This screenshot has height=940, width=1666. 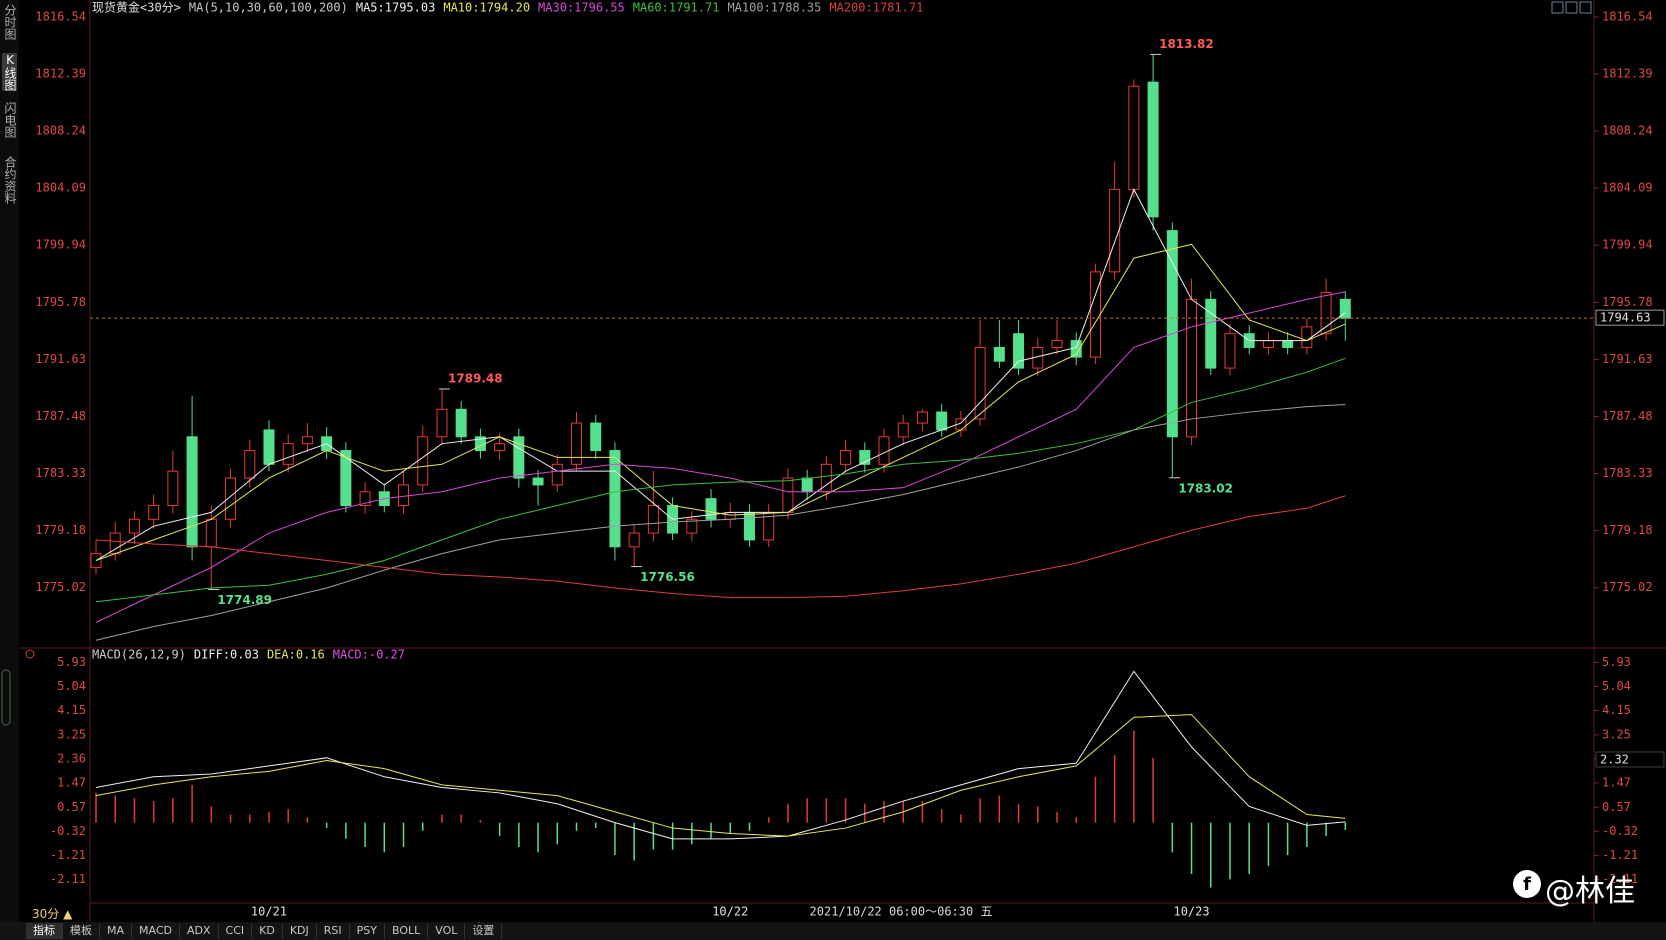 What do you see at coordinates (236, 931) in the screenshot?
I see `indicator-tab: CCI` at bounding box center [236, 931].